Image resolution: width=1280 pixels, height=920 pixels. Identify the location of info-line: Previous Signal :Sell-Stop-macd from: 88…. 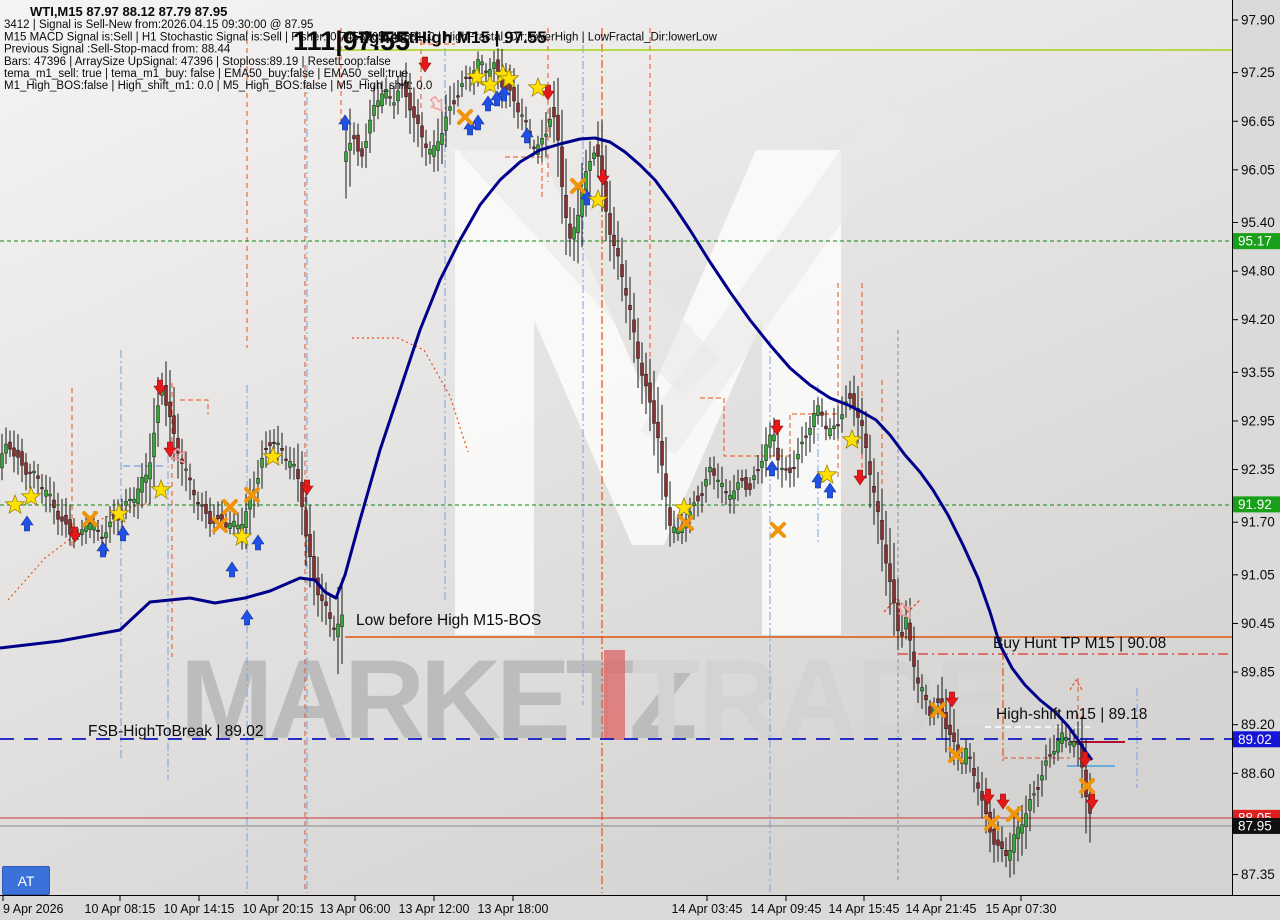
(117, 50).